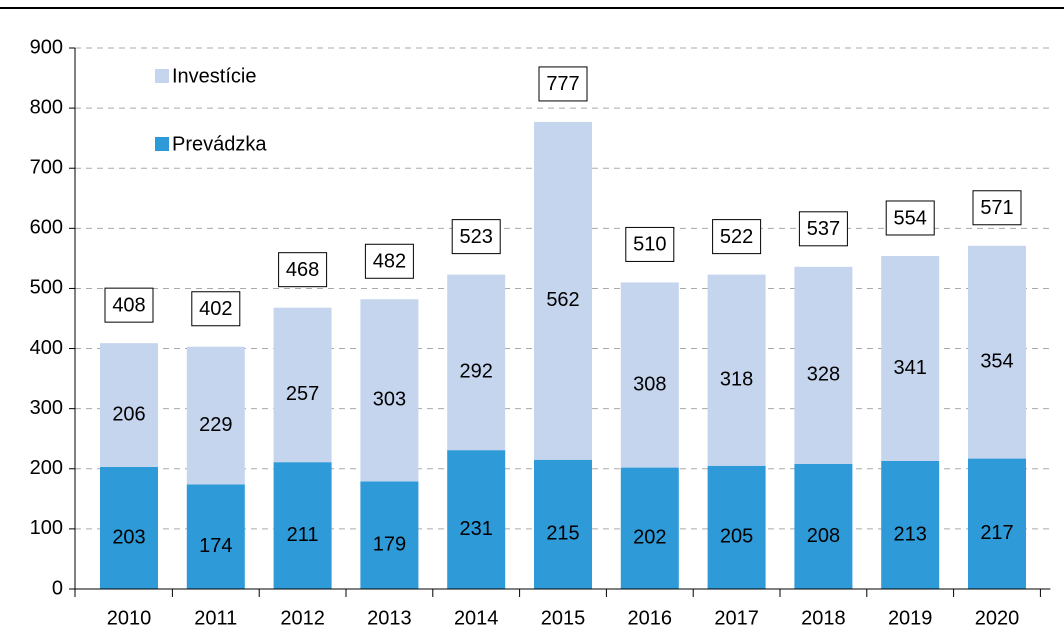 The image size is (1064, 634). I want to click on value-label: 318, so click(736, 379).